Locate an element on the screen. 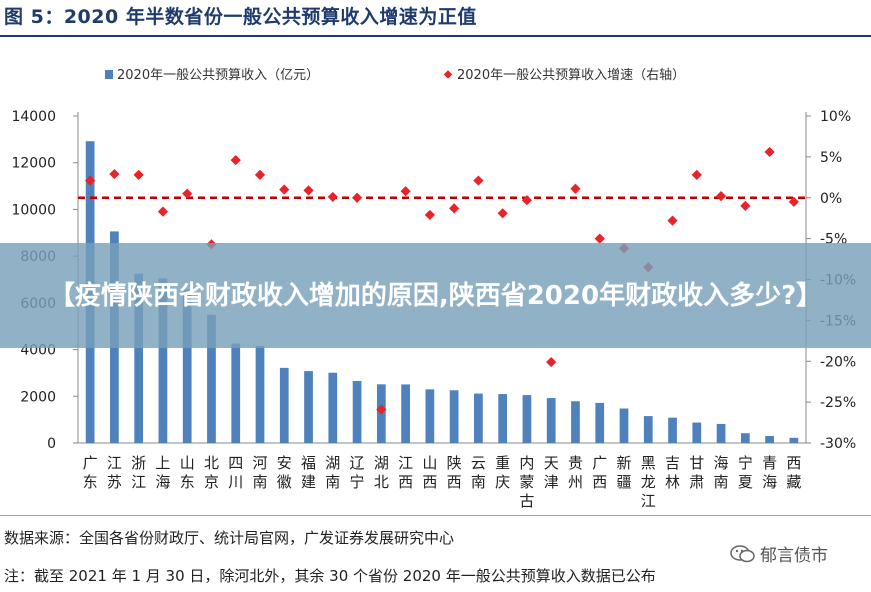 This screenshot has width=871, height=592. category-label: 福 is located at coordinates (308, 463).